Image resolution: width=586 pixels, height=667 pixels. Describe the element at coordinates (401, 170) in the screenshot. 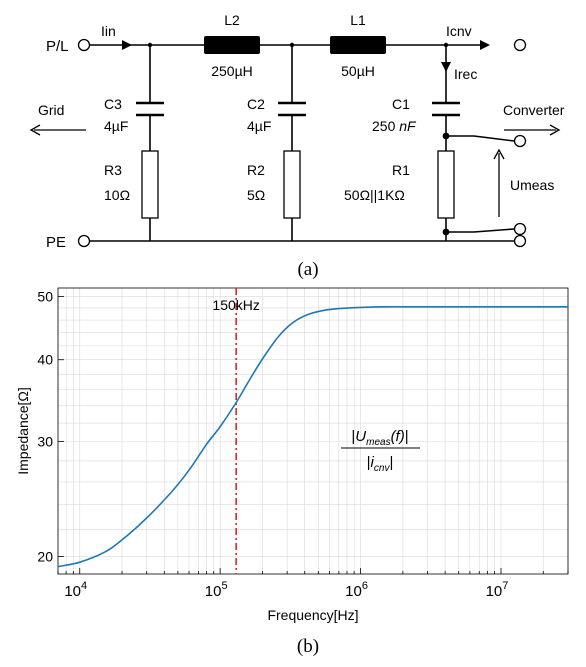

I see `r1-name: R1` at that location.